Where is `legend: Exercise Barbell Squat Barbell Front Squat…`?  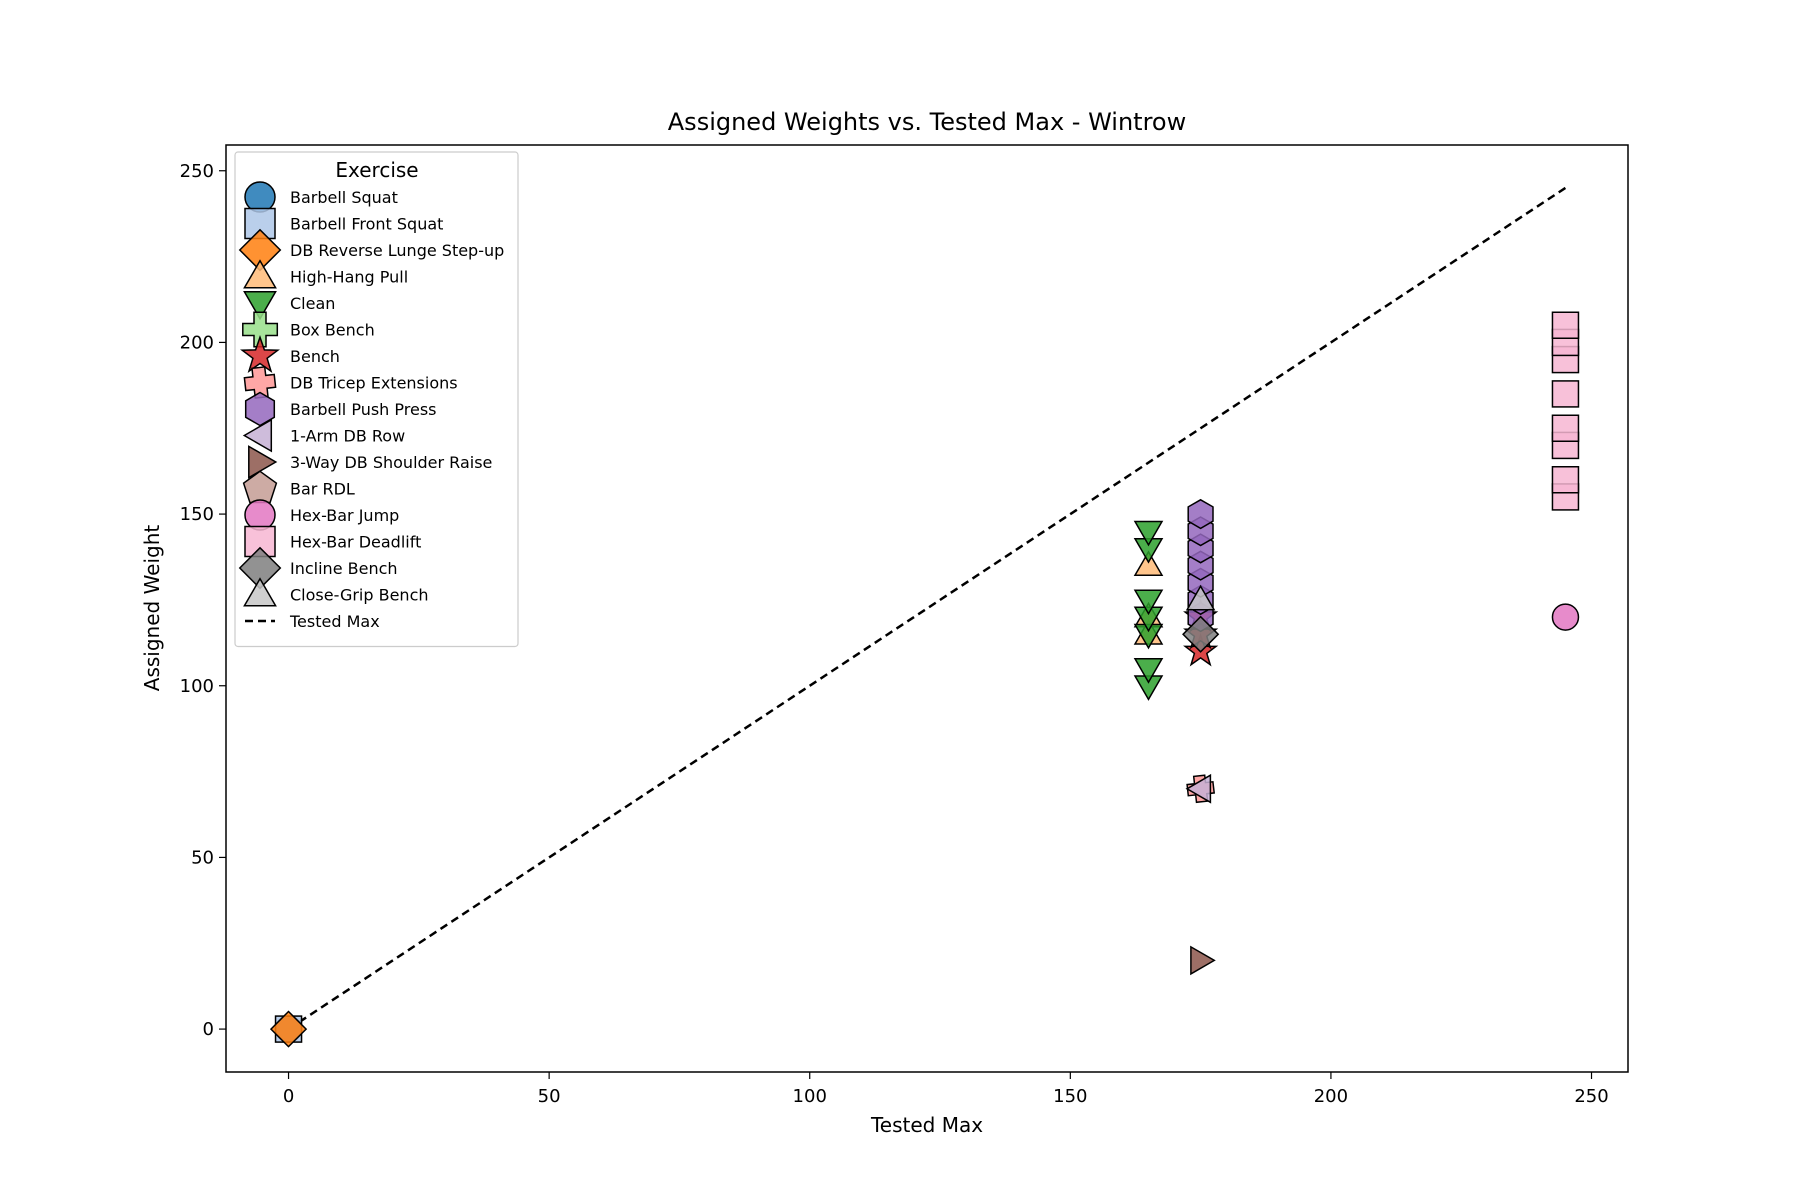 legend: Exercise Barbell Squat Barbell Front Squat… is located at coordinates (376, 399).